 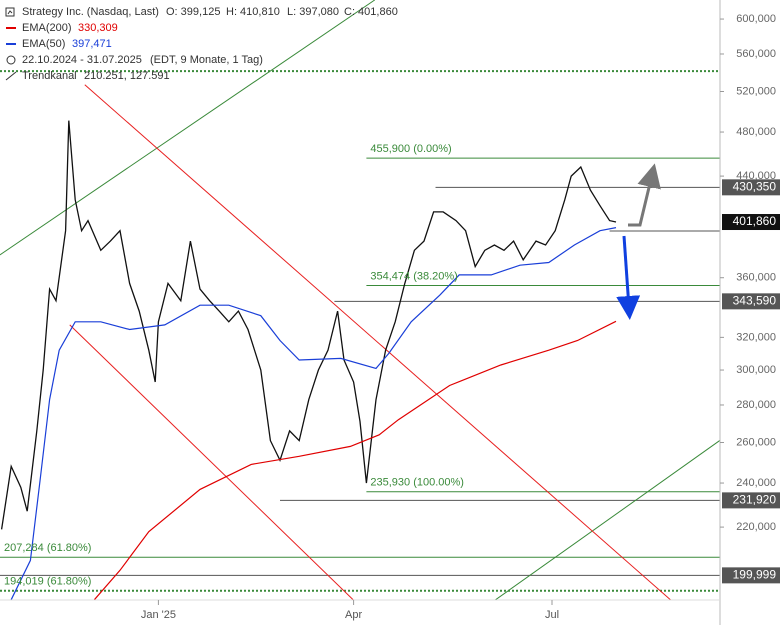 I want to click on x-tick-label: Apr, so click(x=353, y=615).